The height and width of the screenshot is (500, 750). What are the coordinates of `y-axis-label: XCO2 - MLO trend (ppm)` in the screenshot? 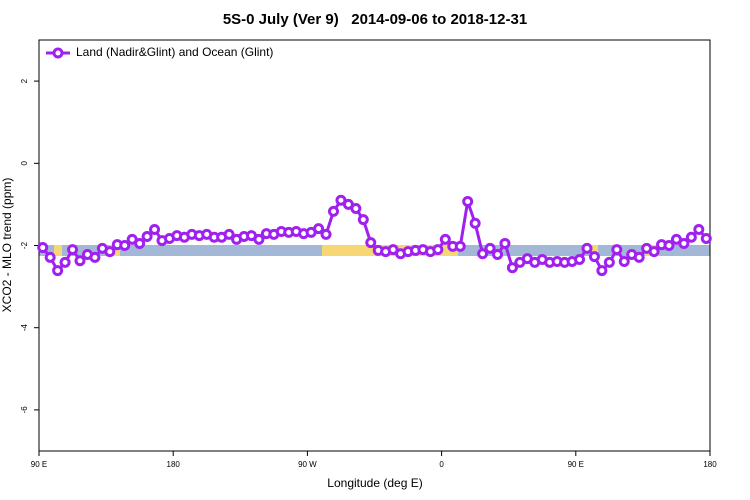 It's located at (7, 245).